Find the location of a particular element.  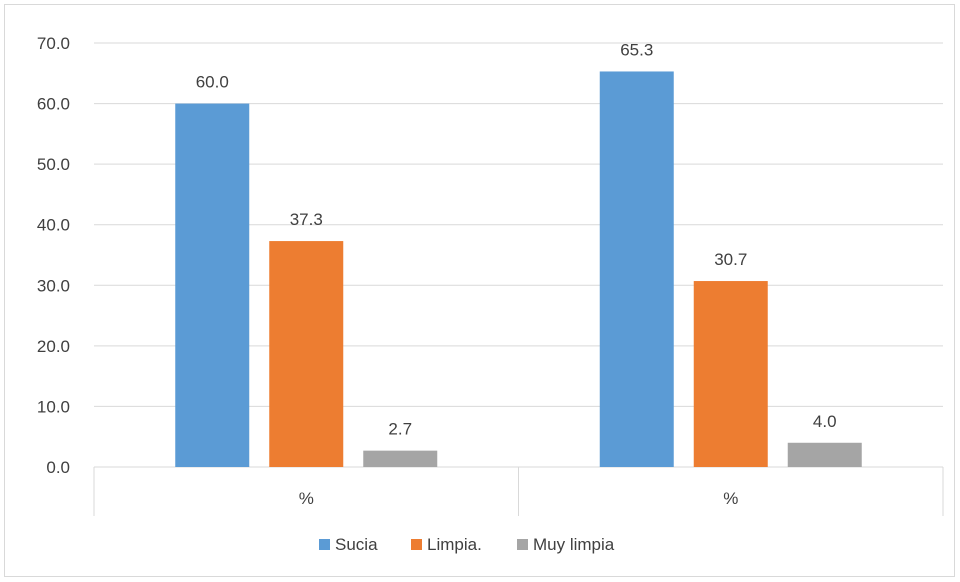

legend-item: Limpia. is located at coordinates (446, 544).